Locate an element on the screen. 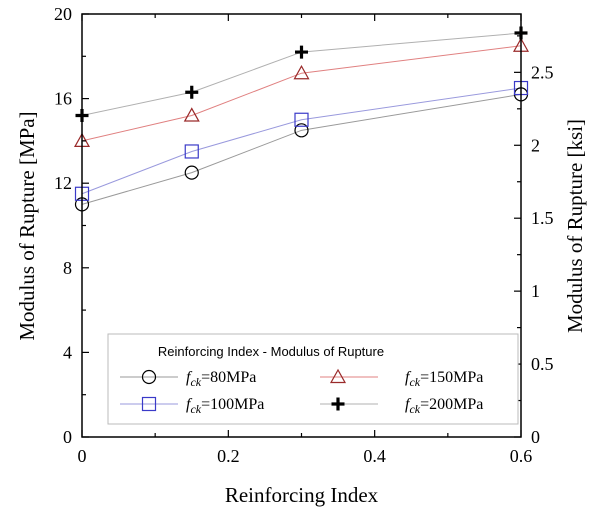  y2-tick-label: 1 is located at coordinates (535, 291).